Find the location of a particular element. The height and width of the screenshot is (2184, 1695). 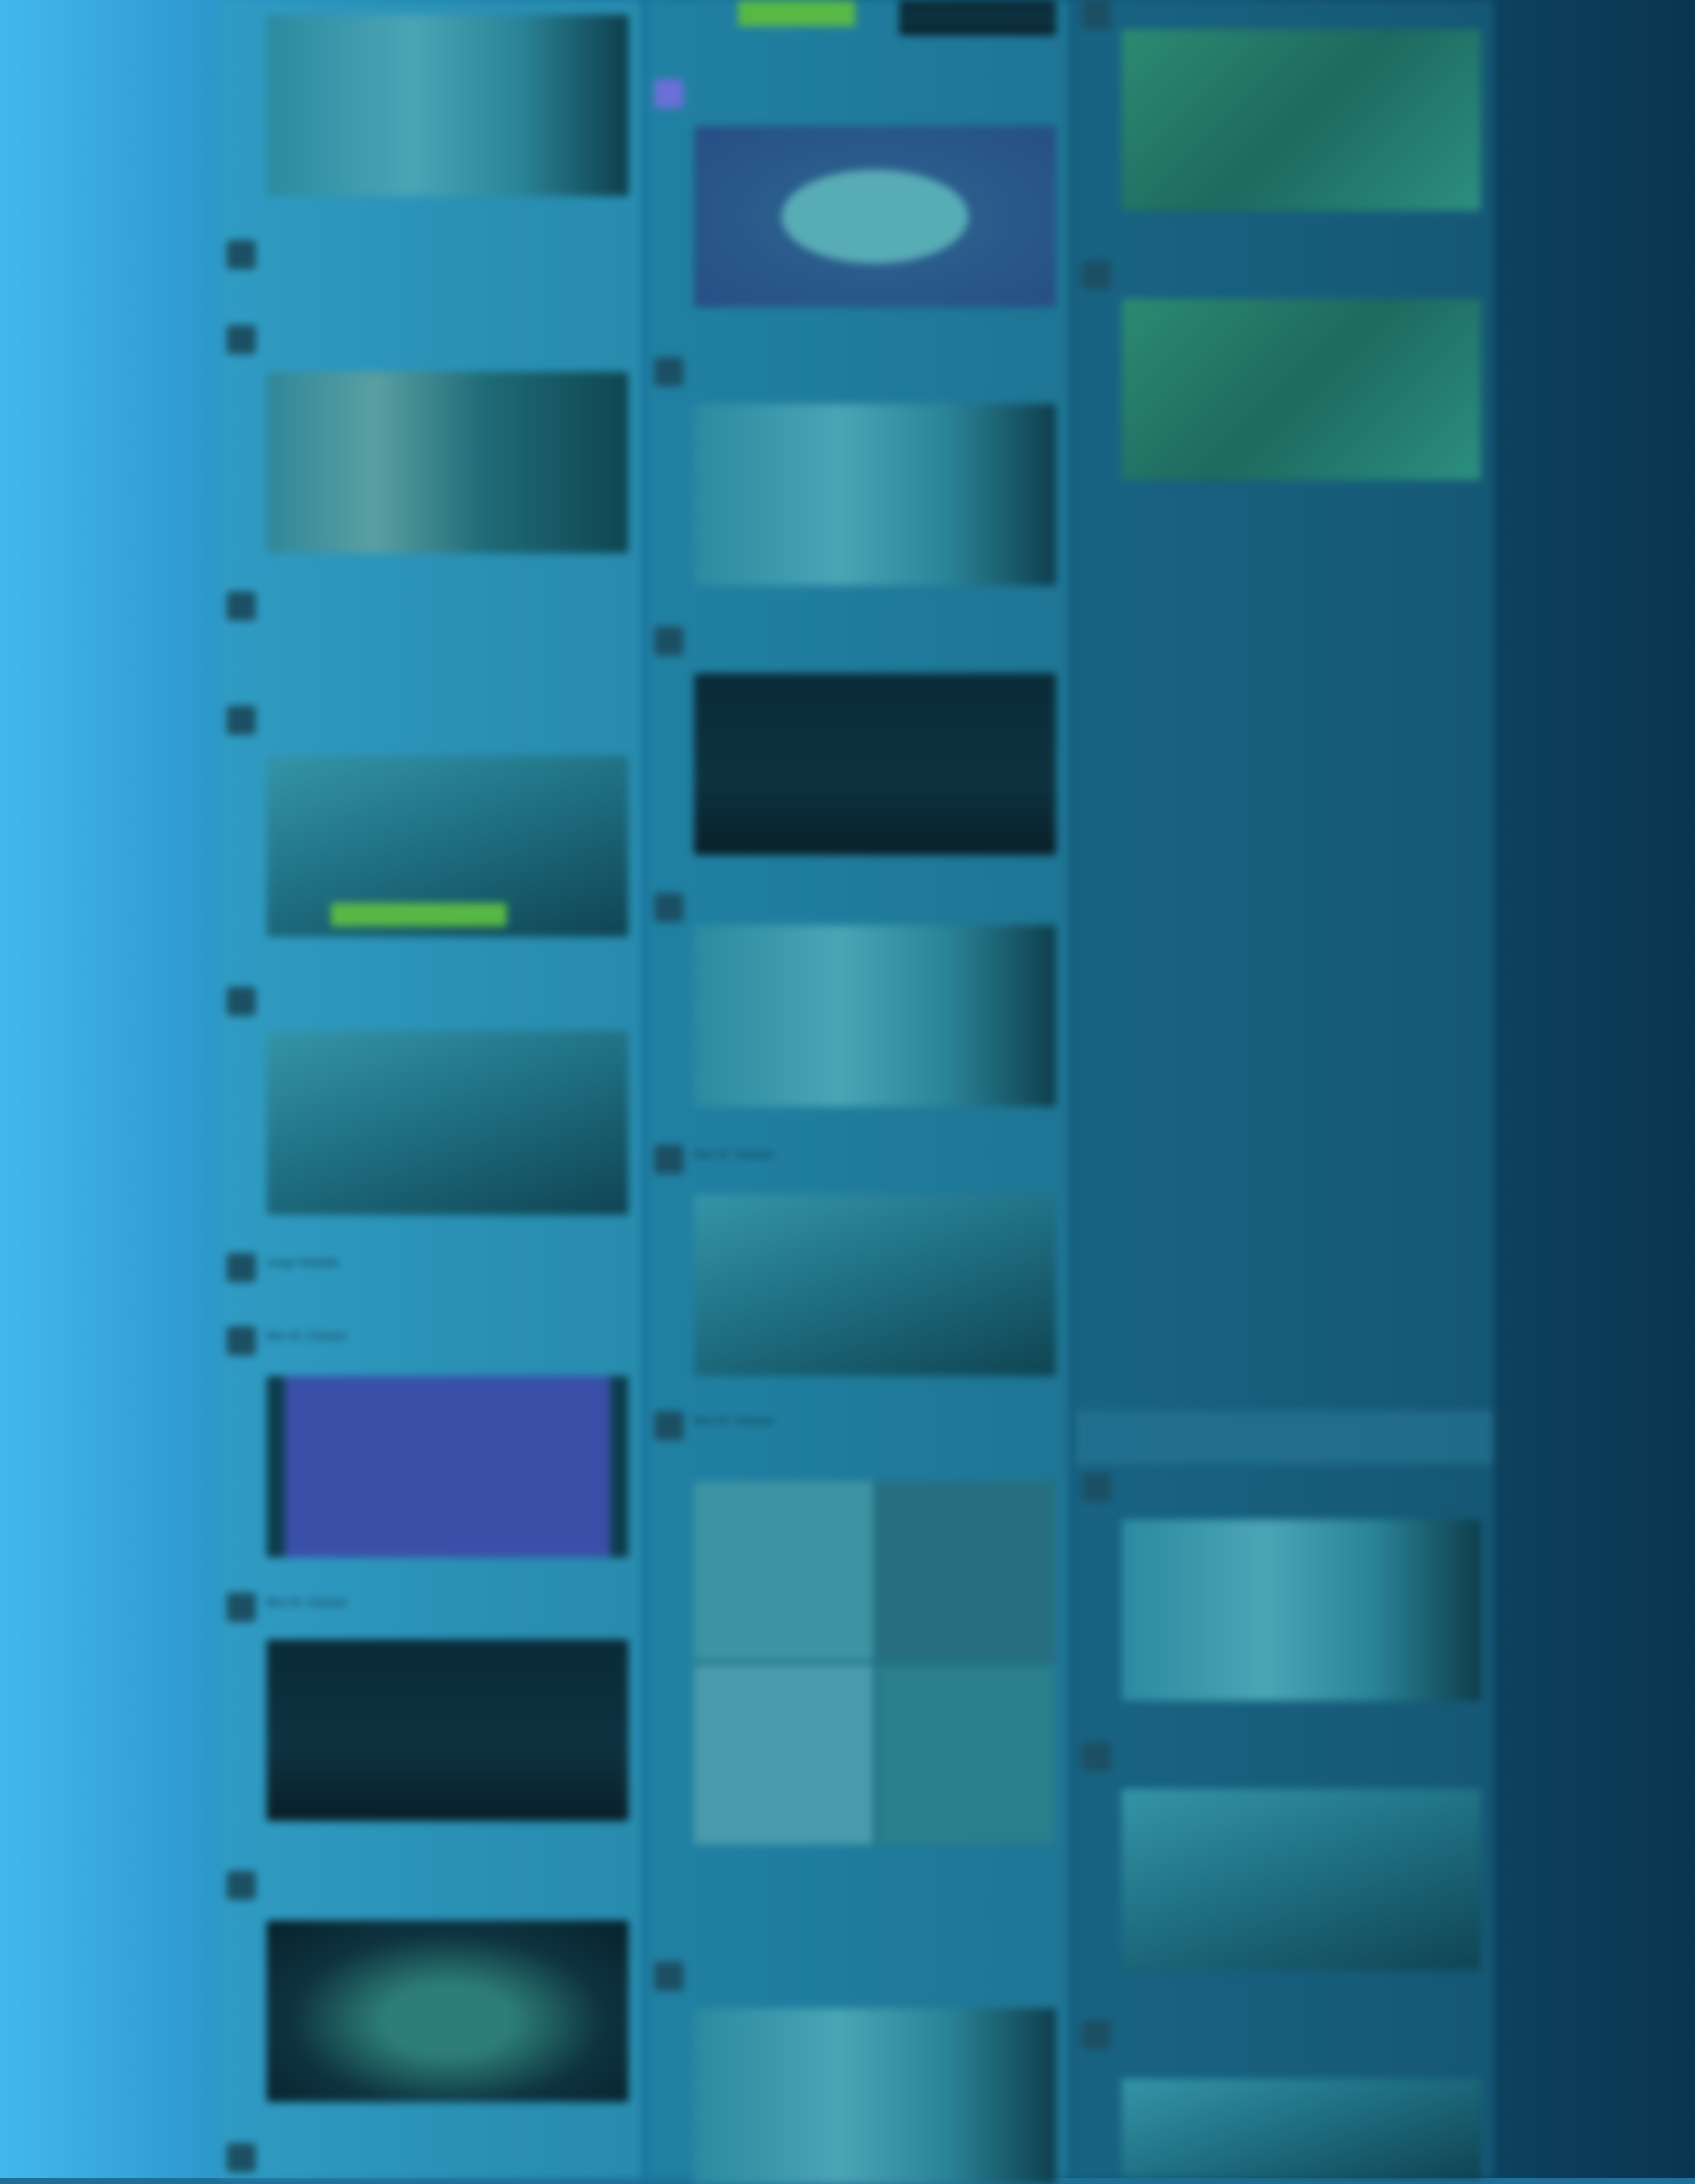

timeline-banner is located at coordinates (1284, 1437).